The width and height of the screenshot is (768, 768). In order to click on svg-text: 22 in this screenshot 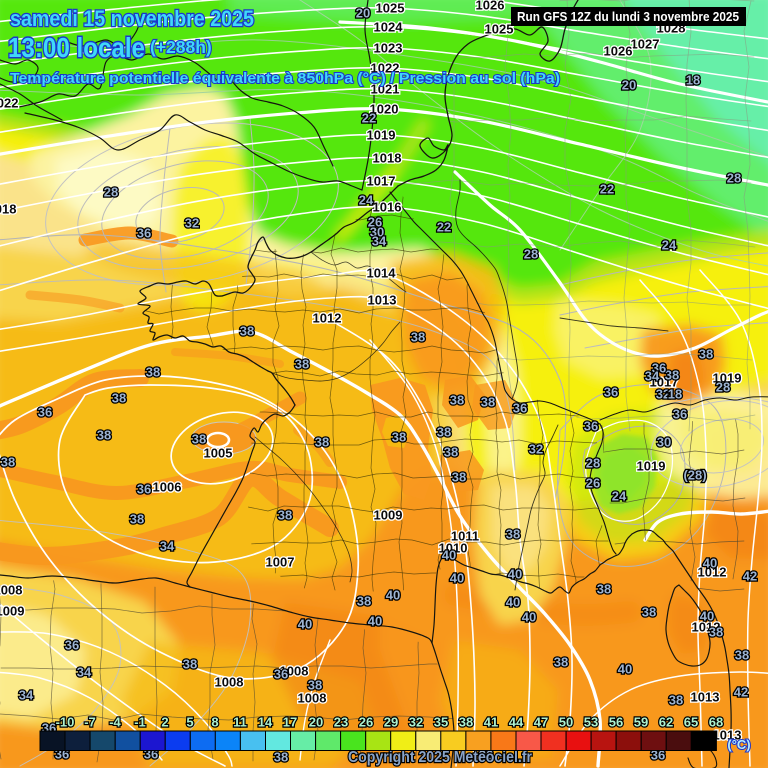, I will do `click(444, 227)`.